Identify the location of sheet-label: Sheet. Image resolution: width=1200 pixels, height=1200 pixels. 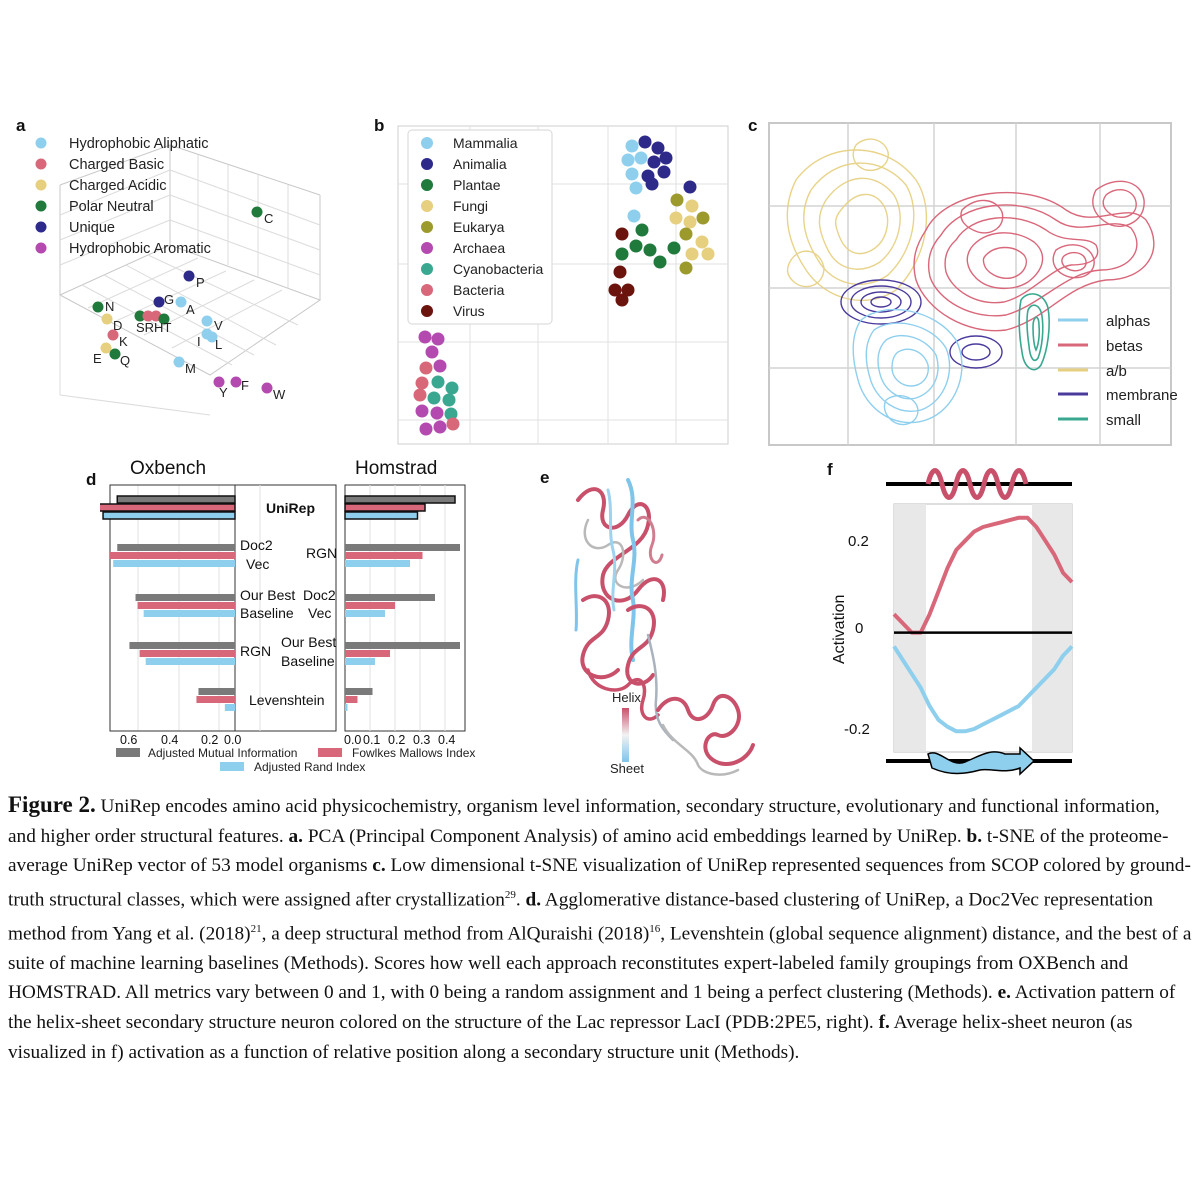
(627, 768).